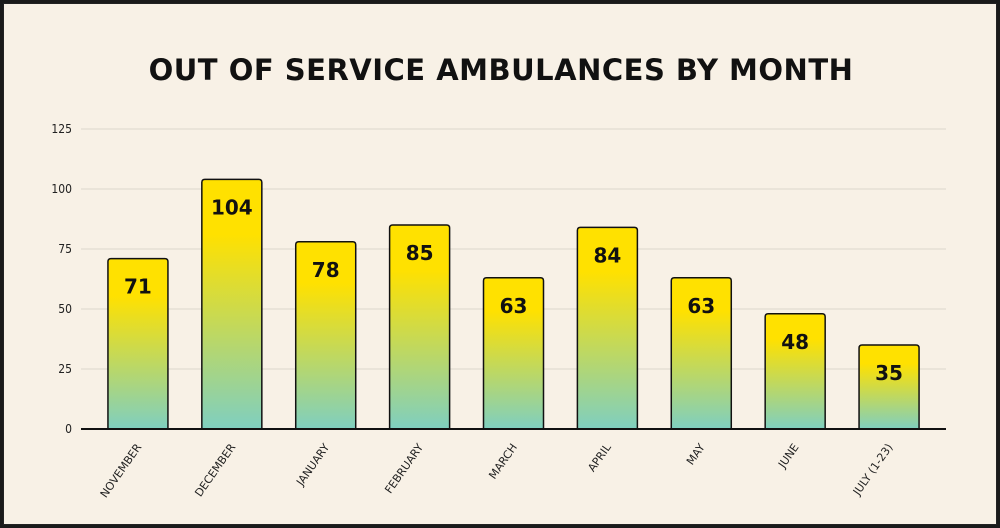 This screenshot has width=1000, height=528. What do you see at coordinates (326, 270) in the screenshot?
I see `bar-value-label: 78` at bounding box center [326, 270].